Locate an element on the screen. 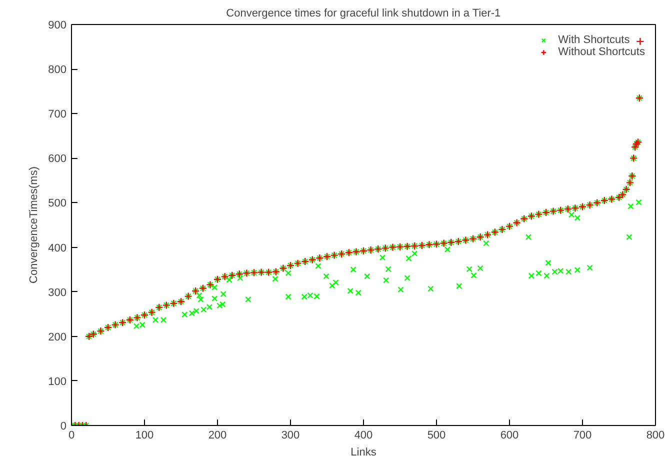 This screenshot has width=665, height=461. x-tick-label: 500 is located at coordinates (436, 436).